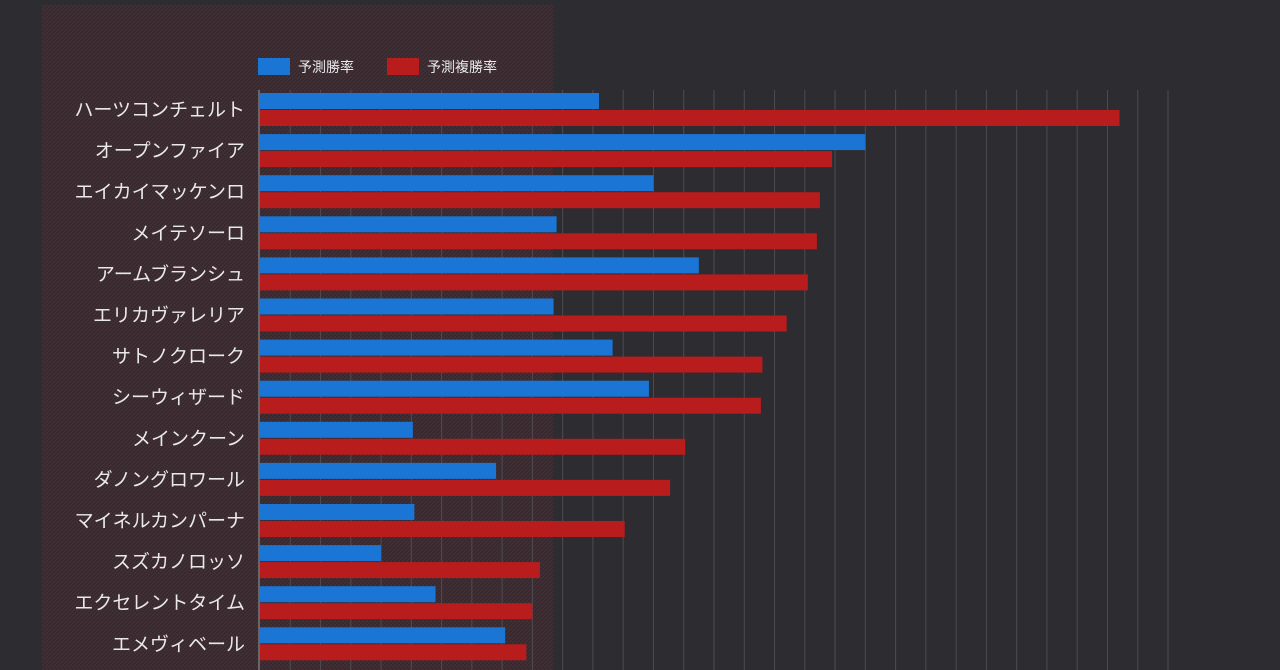 The height and width of the screenshot is (670, 1280). What do you see at coordinates (160, 521) in the screenshot?
I see `category-label: マイネルカンパーナ` at bounding box center [160, 521].